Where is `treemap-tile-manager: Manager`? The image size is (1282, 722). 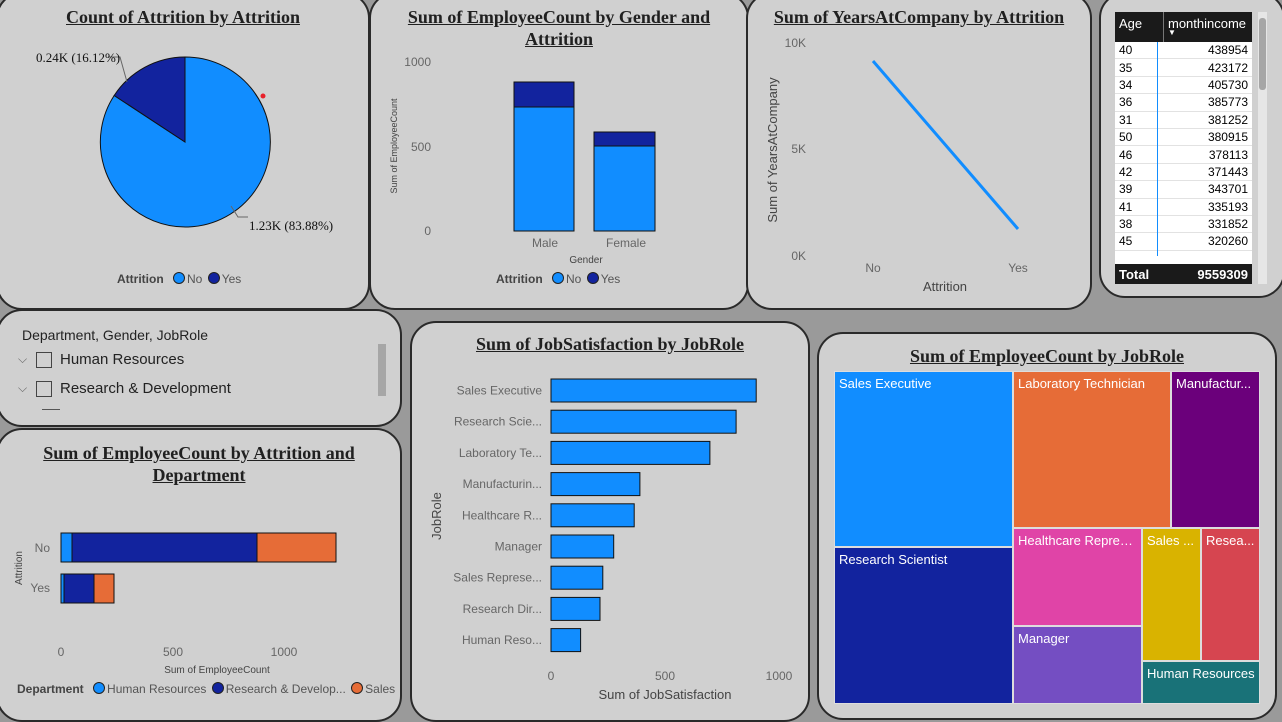 treemap-tile-manager: Manager is located at coordinates (1077, 665).